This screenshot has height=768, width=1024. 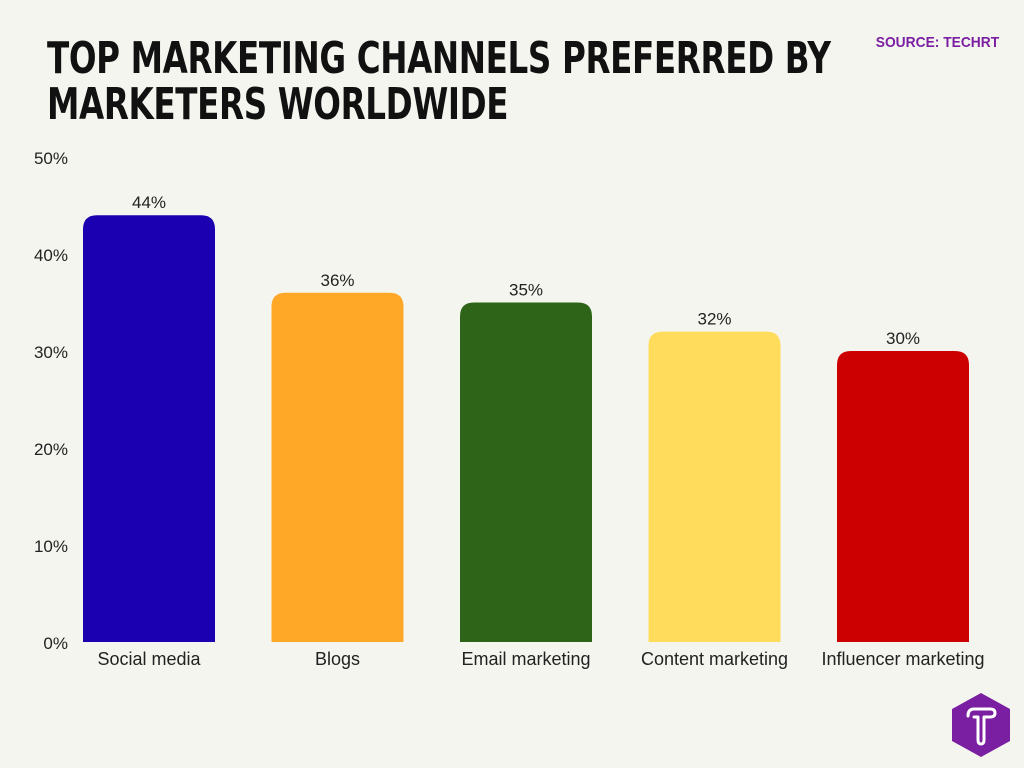 What do you see at coordinates (525, 659) in the screenshot?
I see `x-tick-label: Email marketing` at bounding box center [525, 659].